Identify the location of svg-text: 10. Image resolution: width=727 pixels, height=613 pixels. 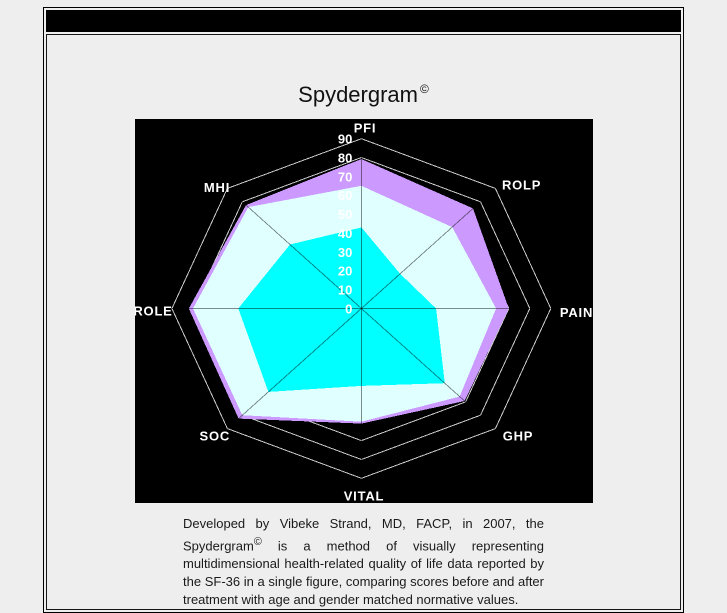
(344, 290).